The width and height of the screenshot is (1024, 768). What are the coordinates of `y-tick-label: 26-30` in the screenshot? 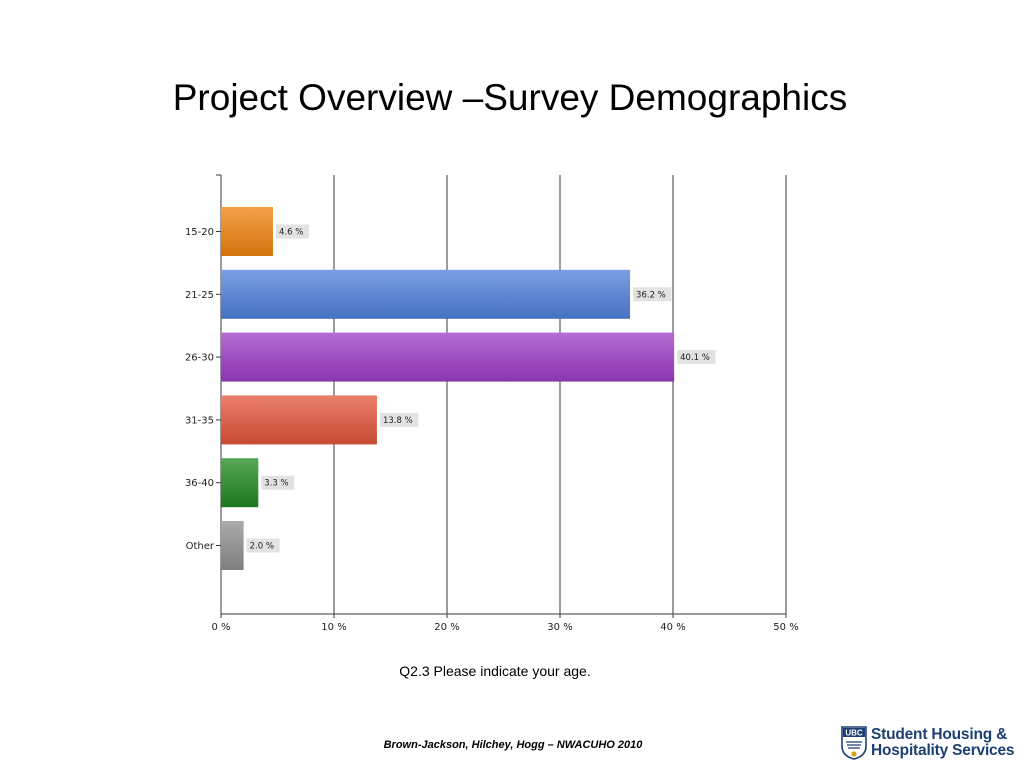 It's located at (199, 358).